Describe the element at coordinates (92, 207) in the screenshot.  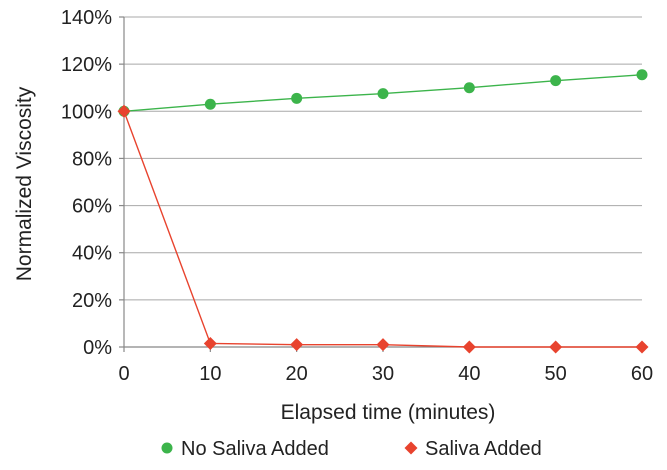
I see `y-tick-label: 60%` at that location.